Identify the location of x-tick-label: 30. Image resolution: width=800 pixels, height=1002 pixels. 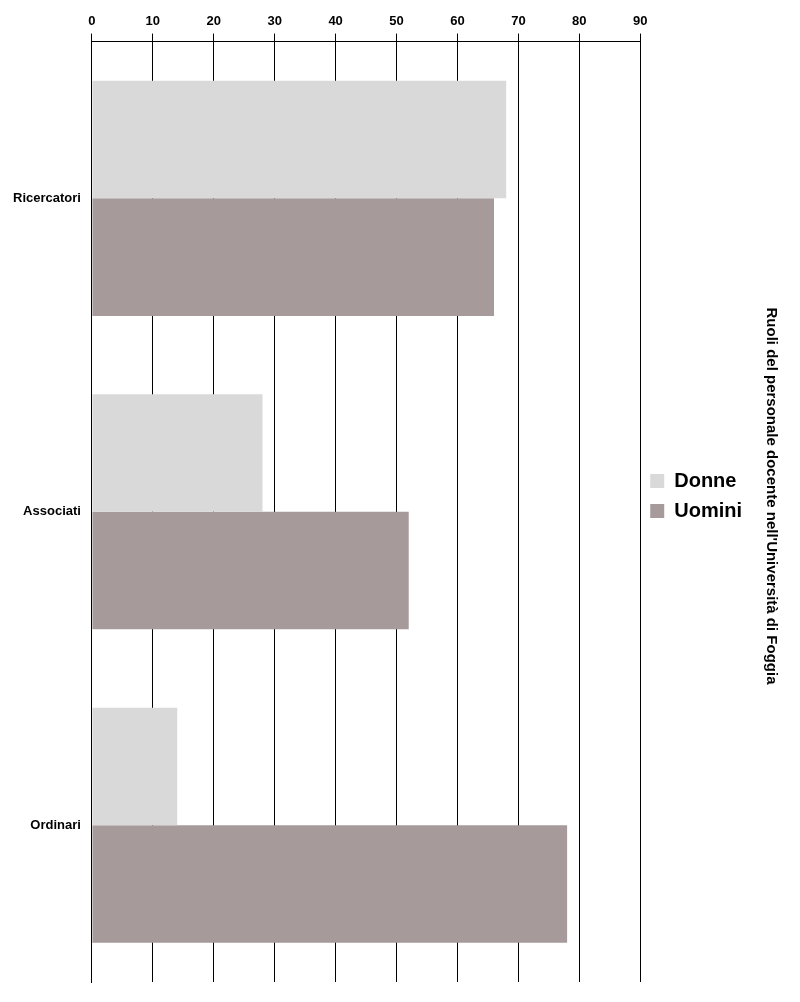
(274, 21).